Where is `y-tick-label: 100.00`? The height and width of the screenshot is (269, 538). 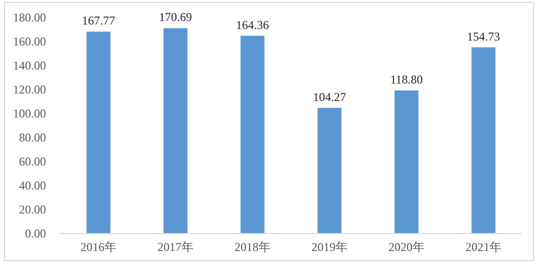 y-tick-label: 100.00 is located at coordinates (29, 113).